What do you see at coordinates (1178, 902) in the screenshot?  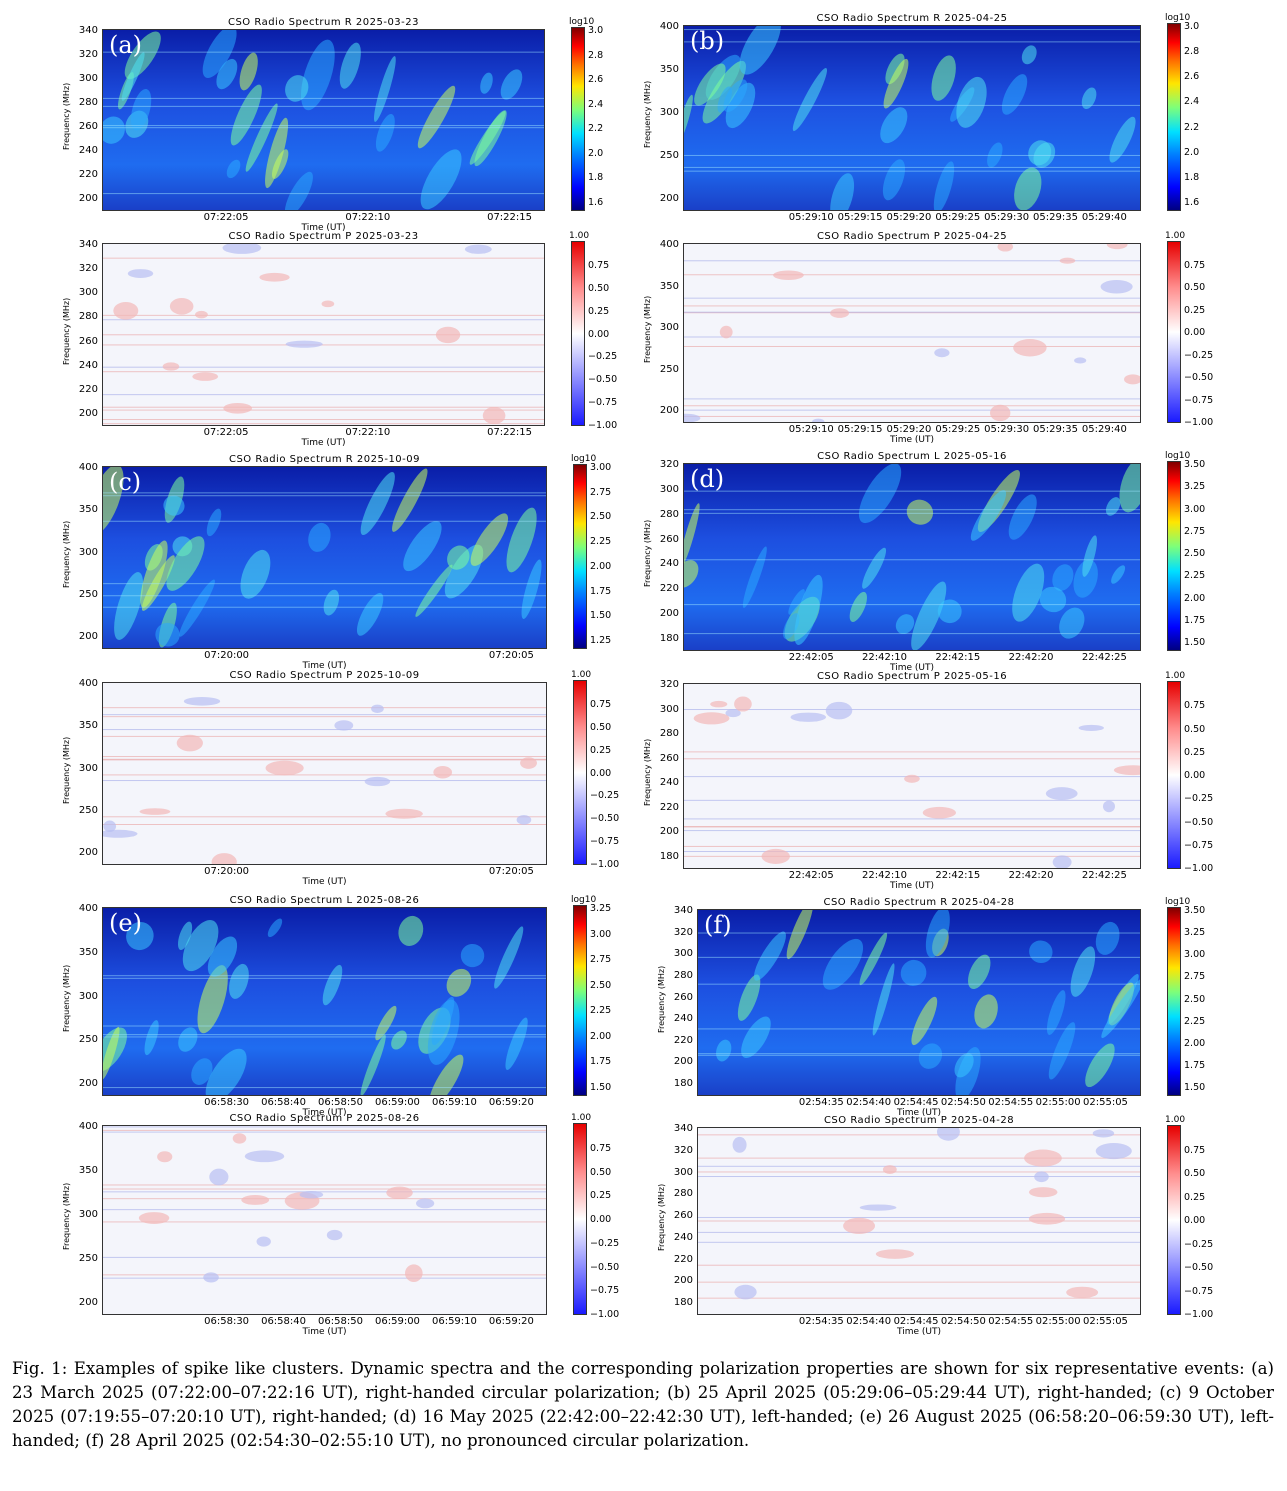 I see `colorbar-title: log10` at bounding box center [1178, 902].